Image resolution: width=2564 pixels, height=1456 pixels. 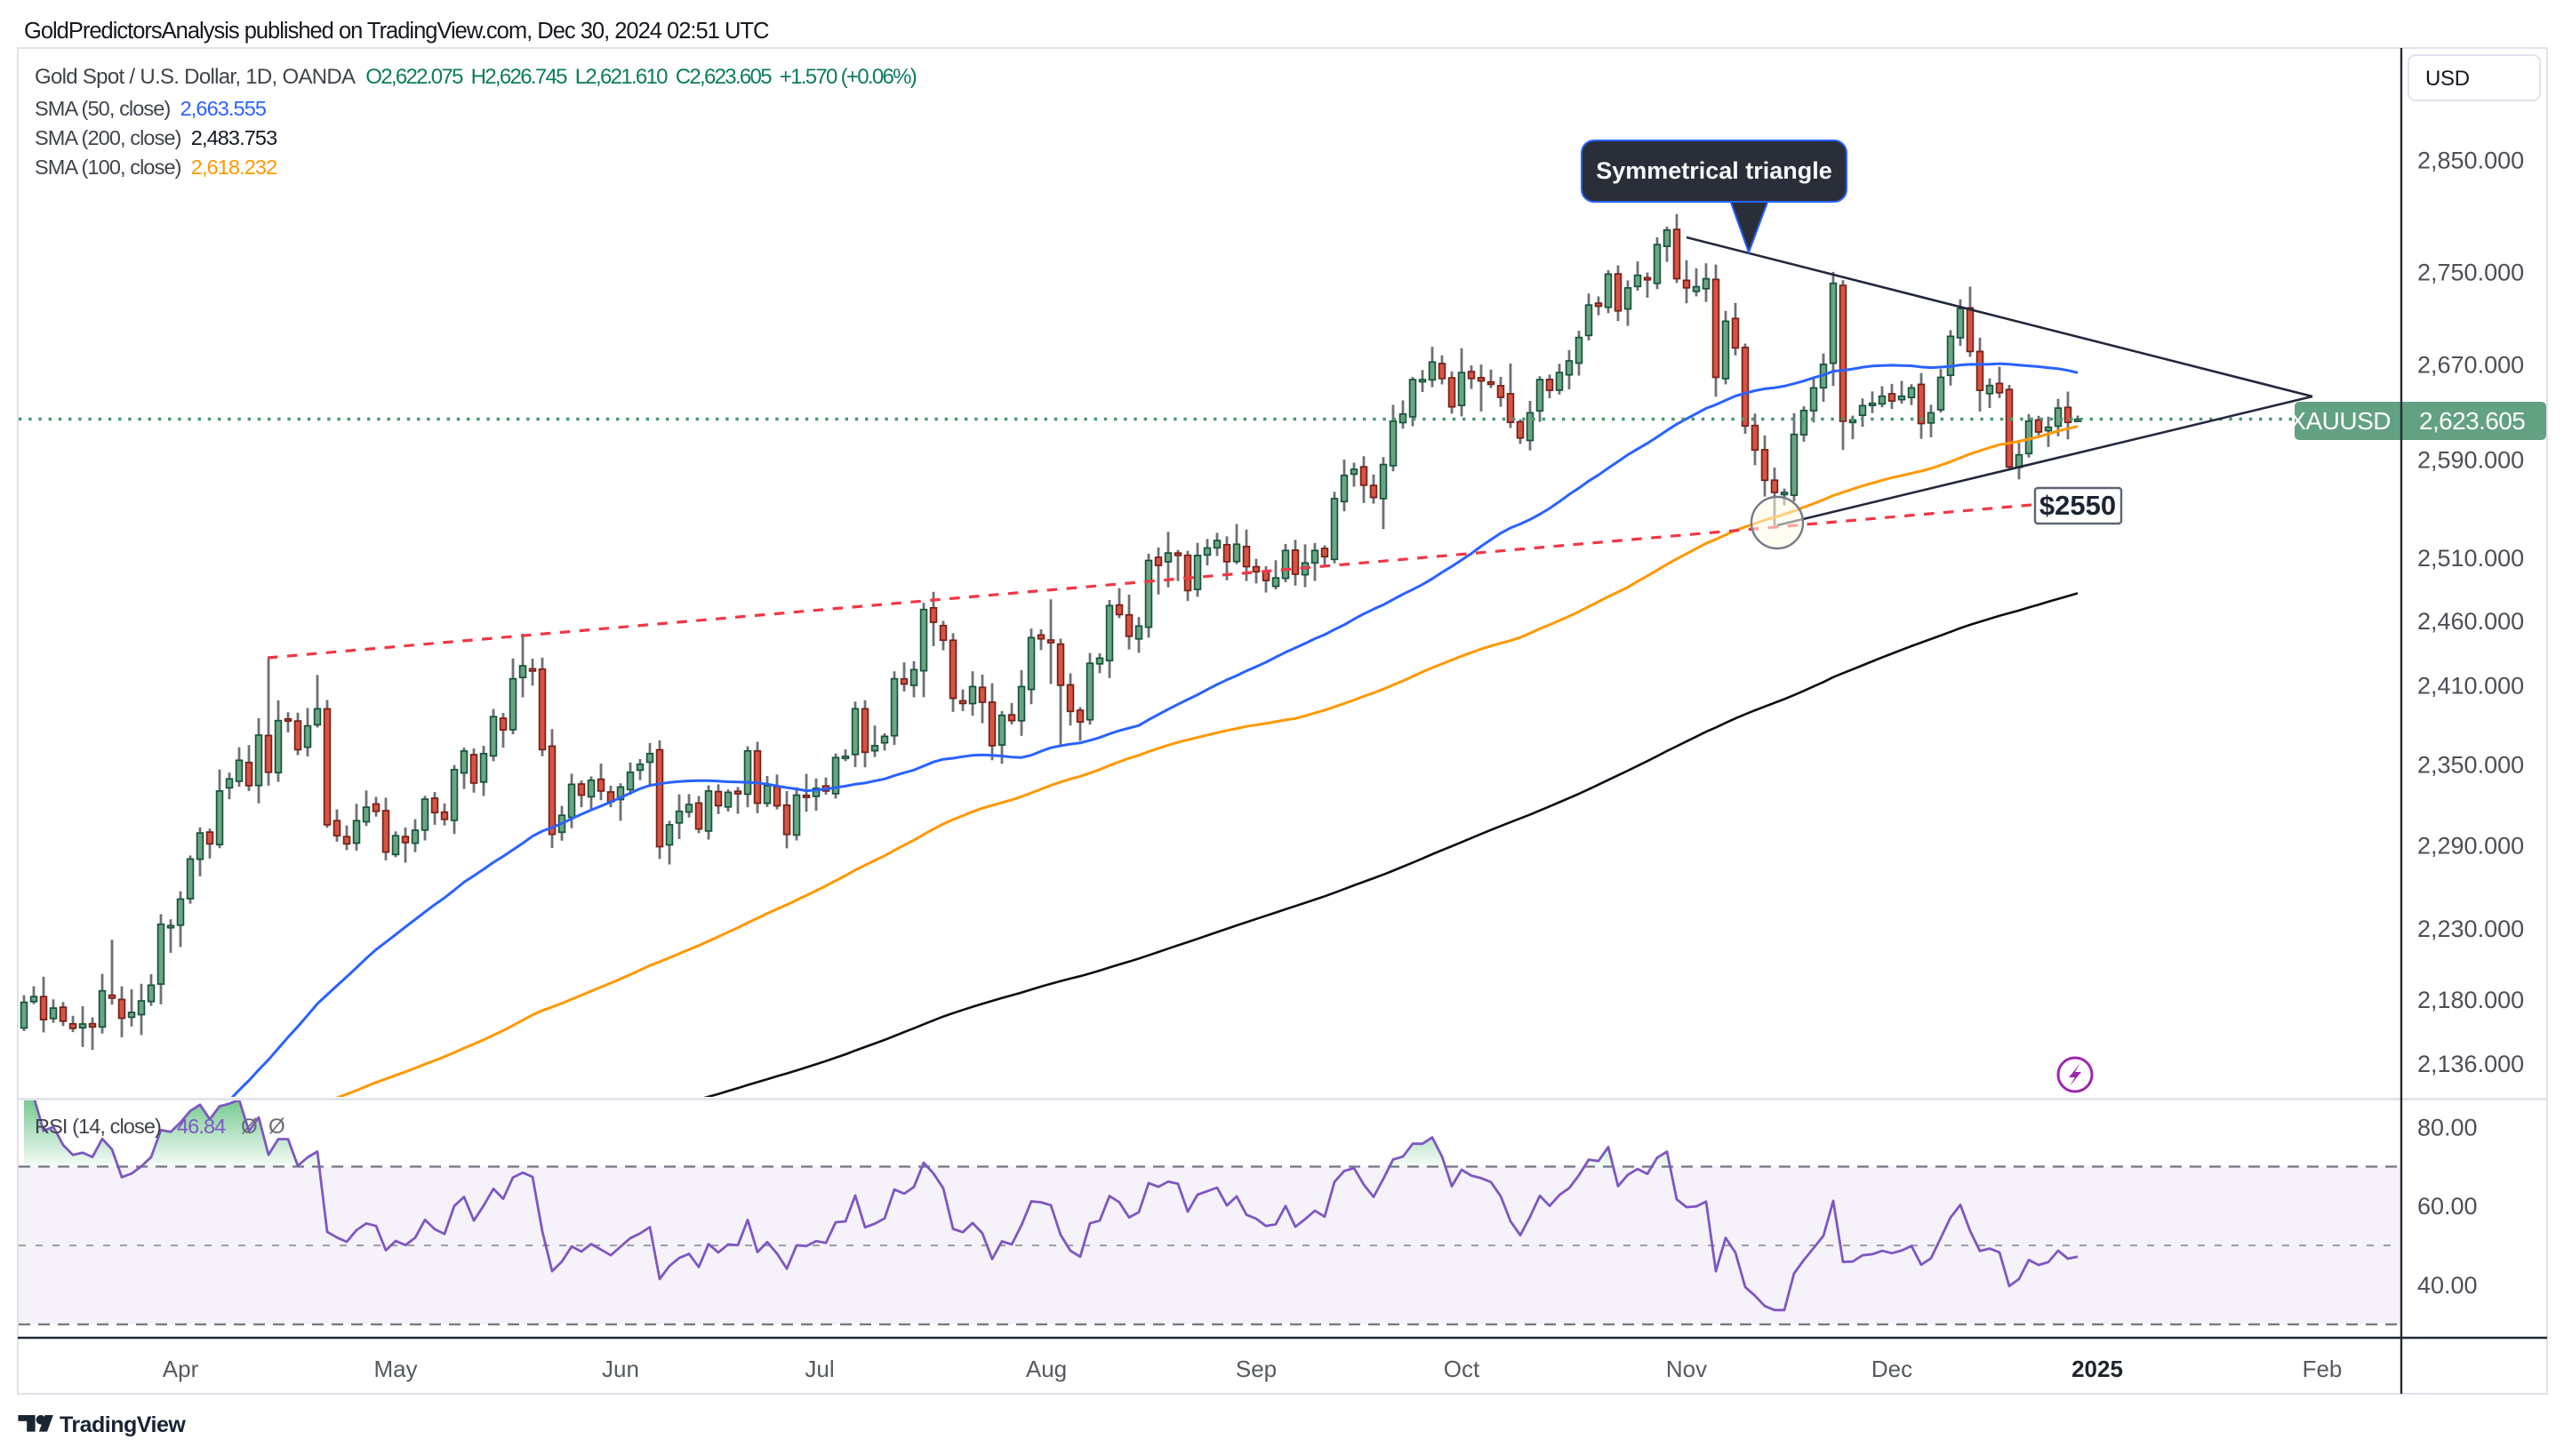 I want to click on svg-text: XAUUSD, so click(x=2340, y=421).